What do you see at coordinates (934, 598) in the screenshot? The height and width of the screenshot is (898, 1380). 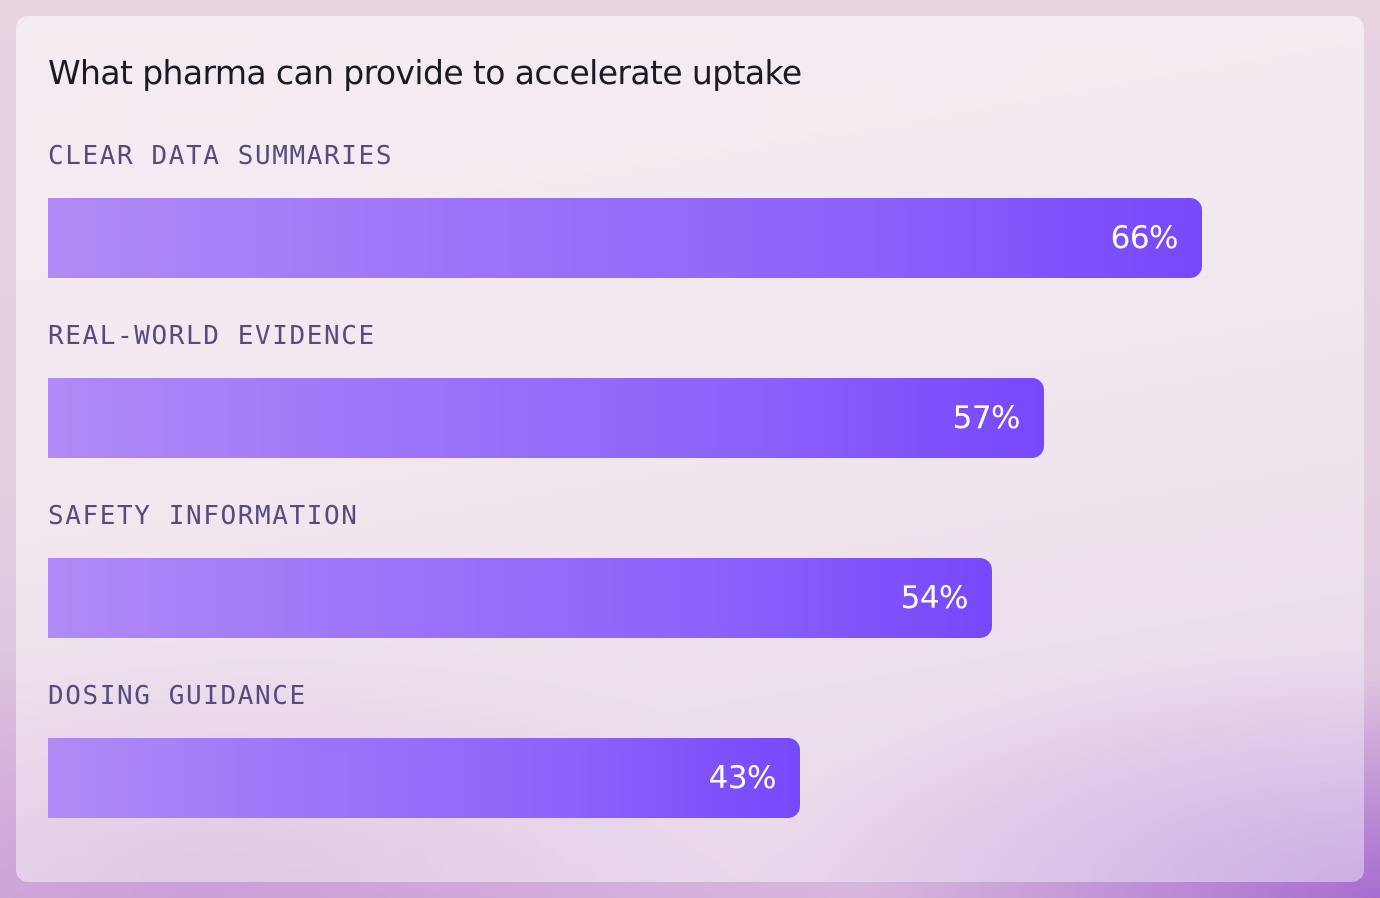 I see `bar-value-label: 54%` at bounding box center [934, 598].